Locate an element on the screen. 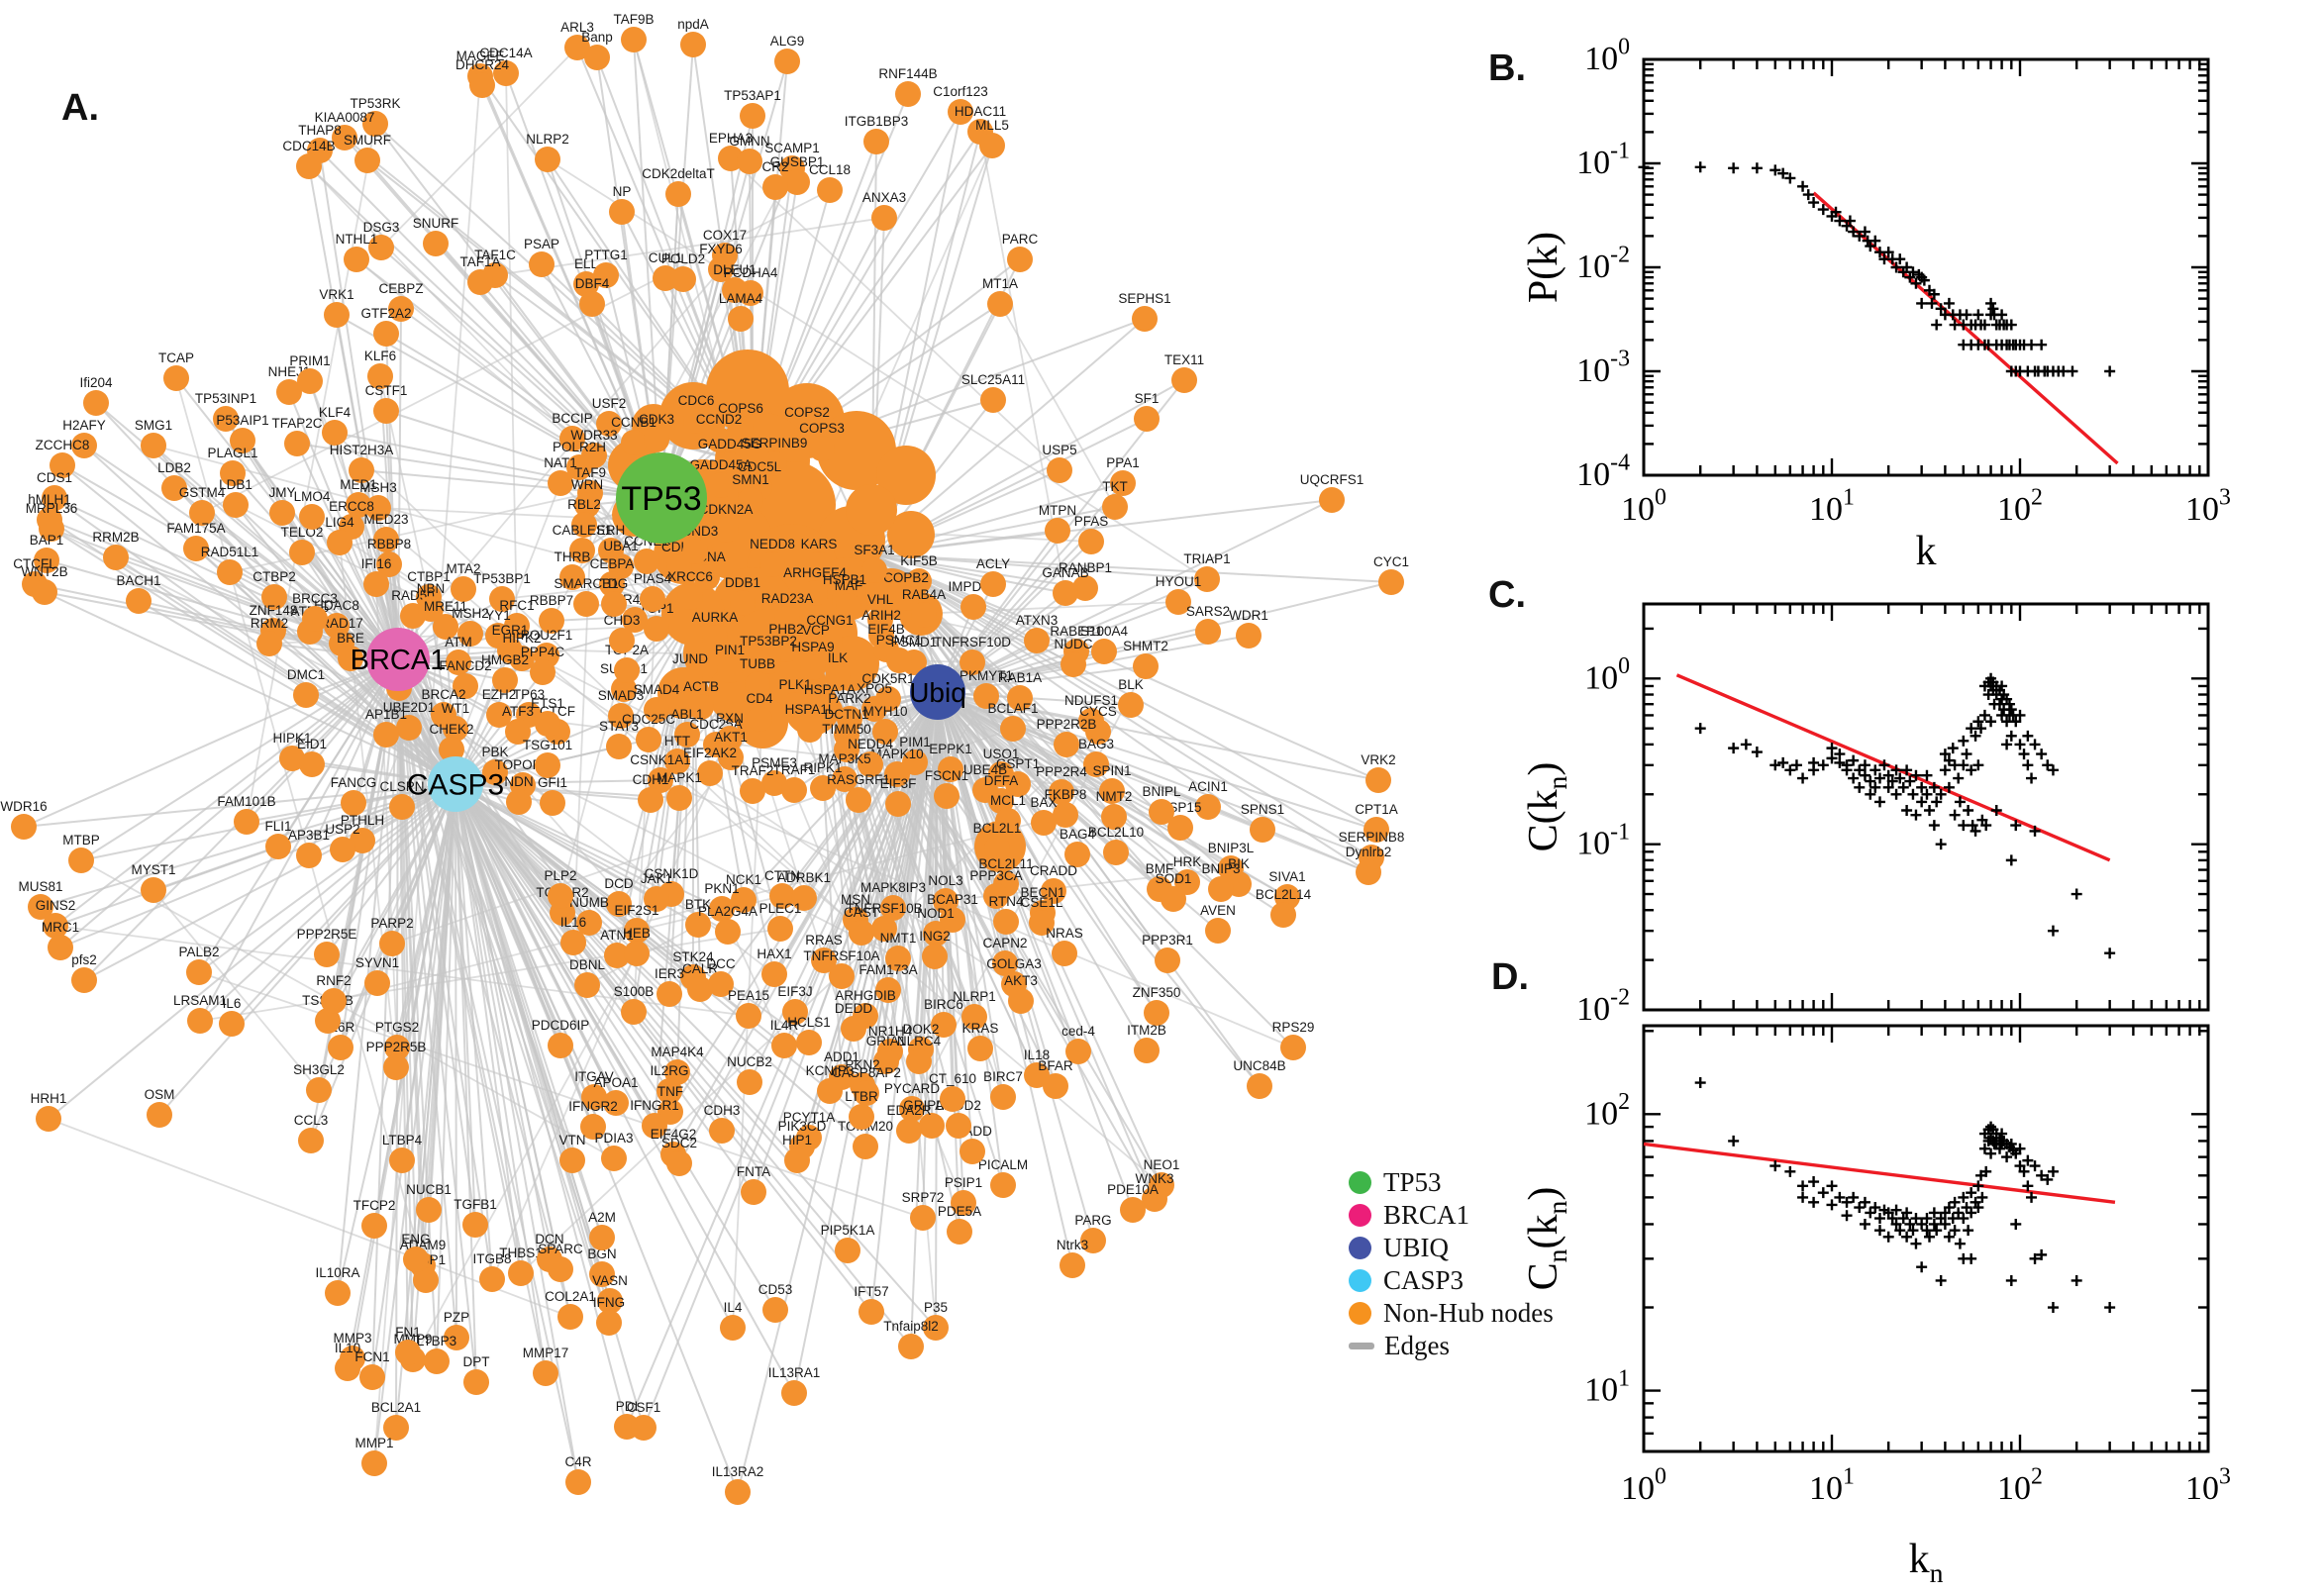 Image resolution: width=2323 pixels, height=1596 pixels. node-label: CSE1L is located at coordinates (1042, 902).